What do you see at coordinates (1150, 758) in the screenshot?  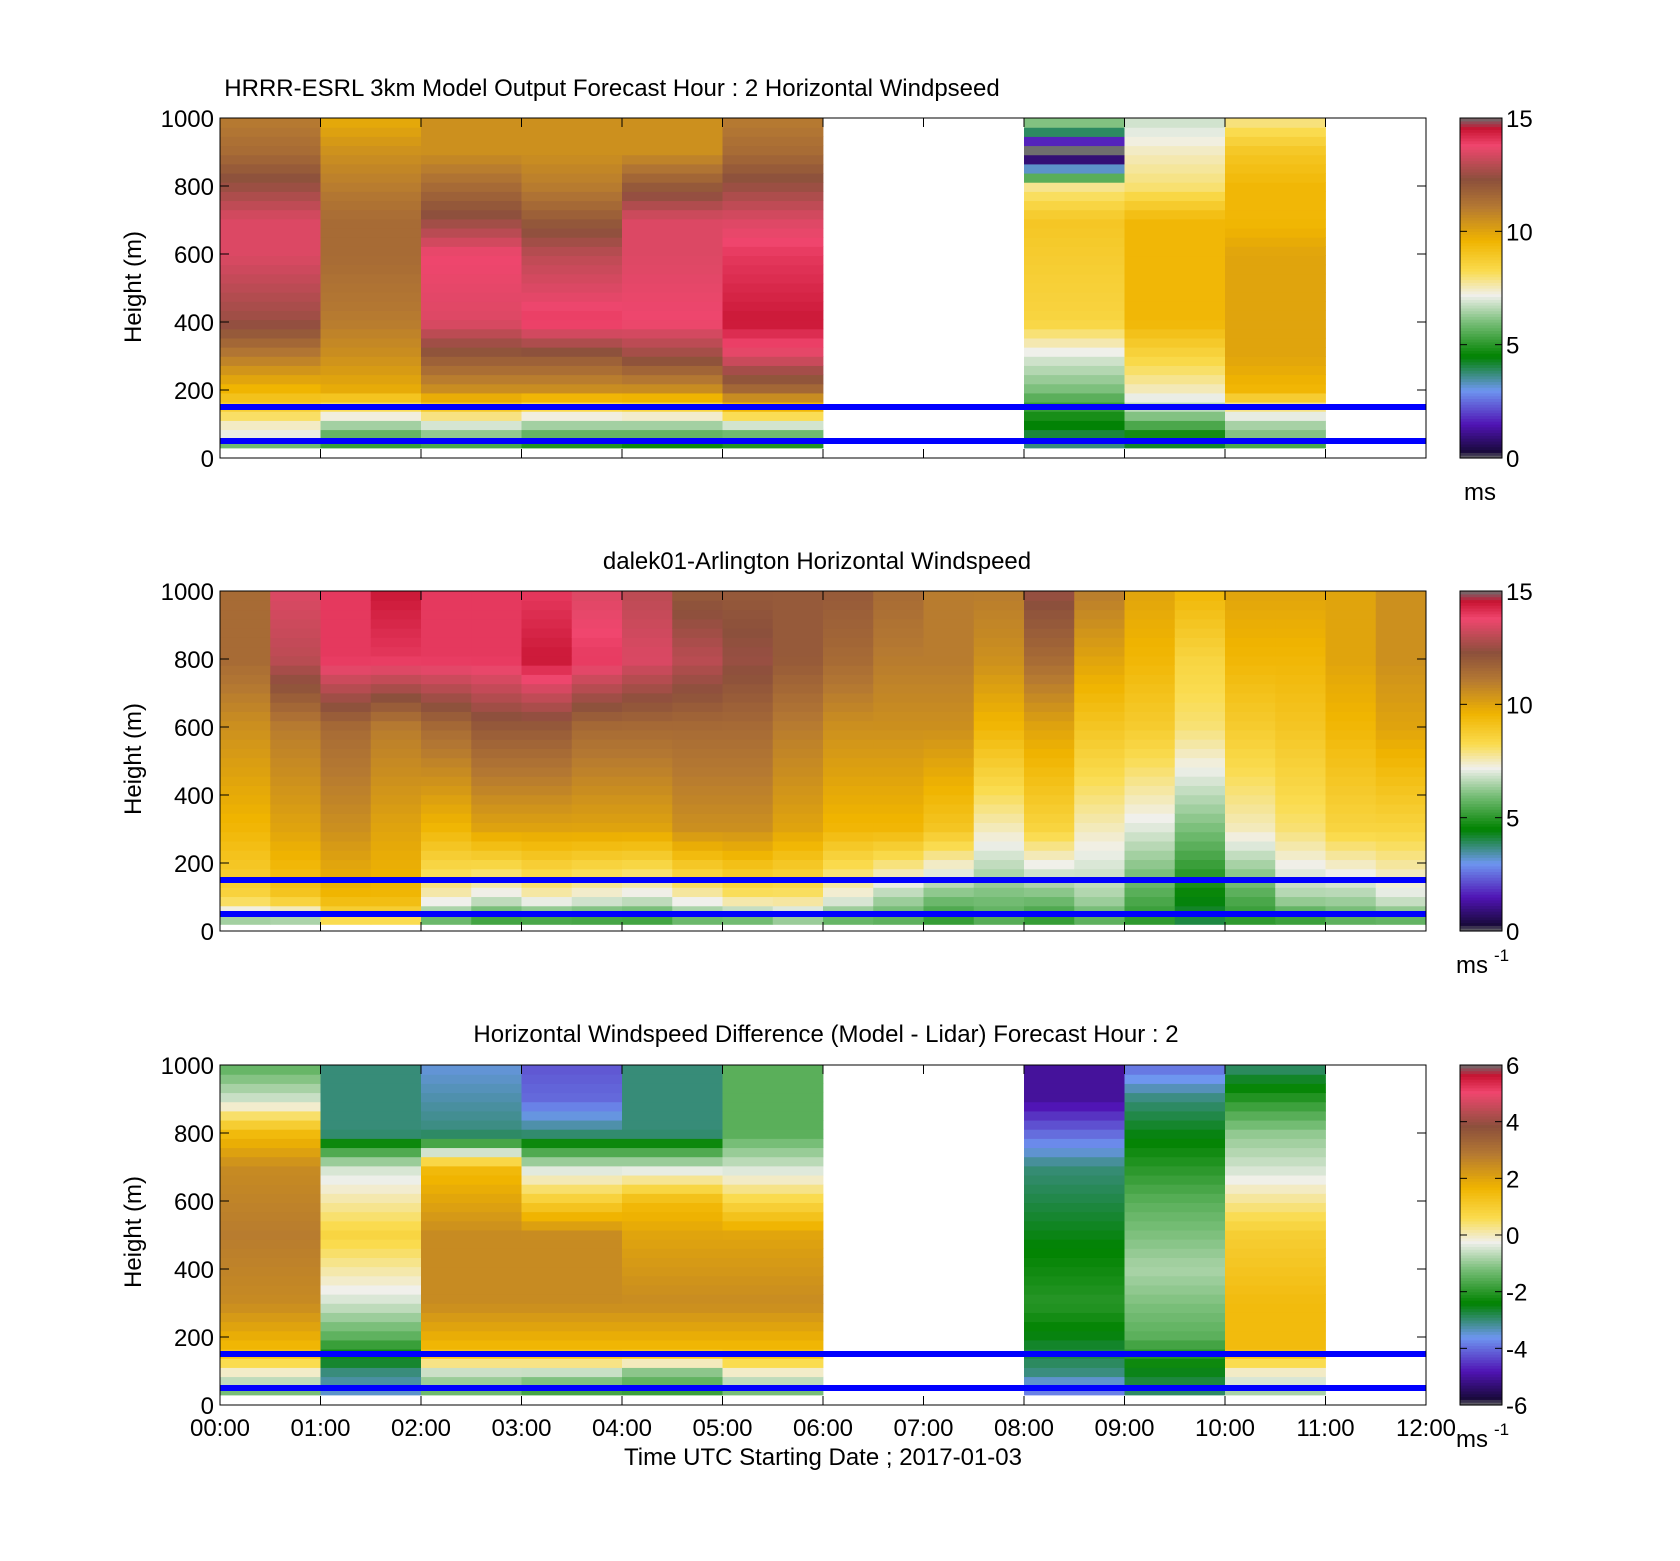 I see `panel-lidar-column` at bounding box center [1150, 758].